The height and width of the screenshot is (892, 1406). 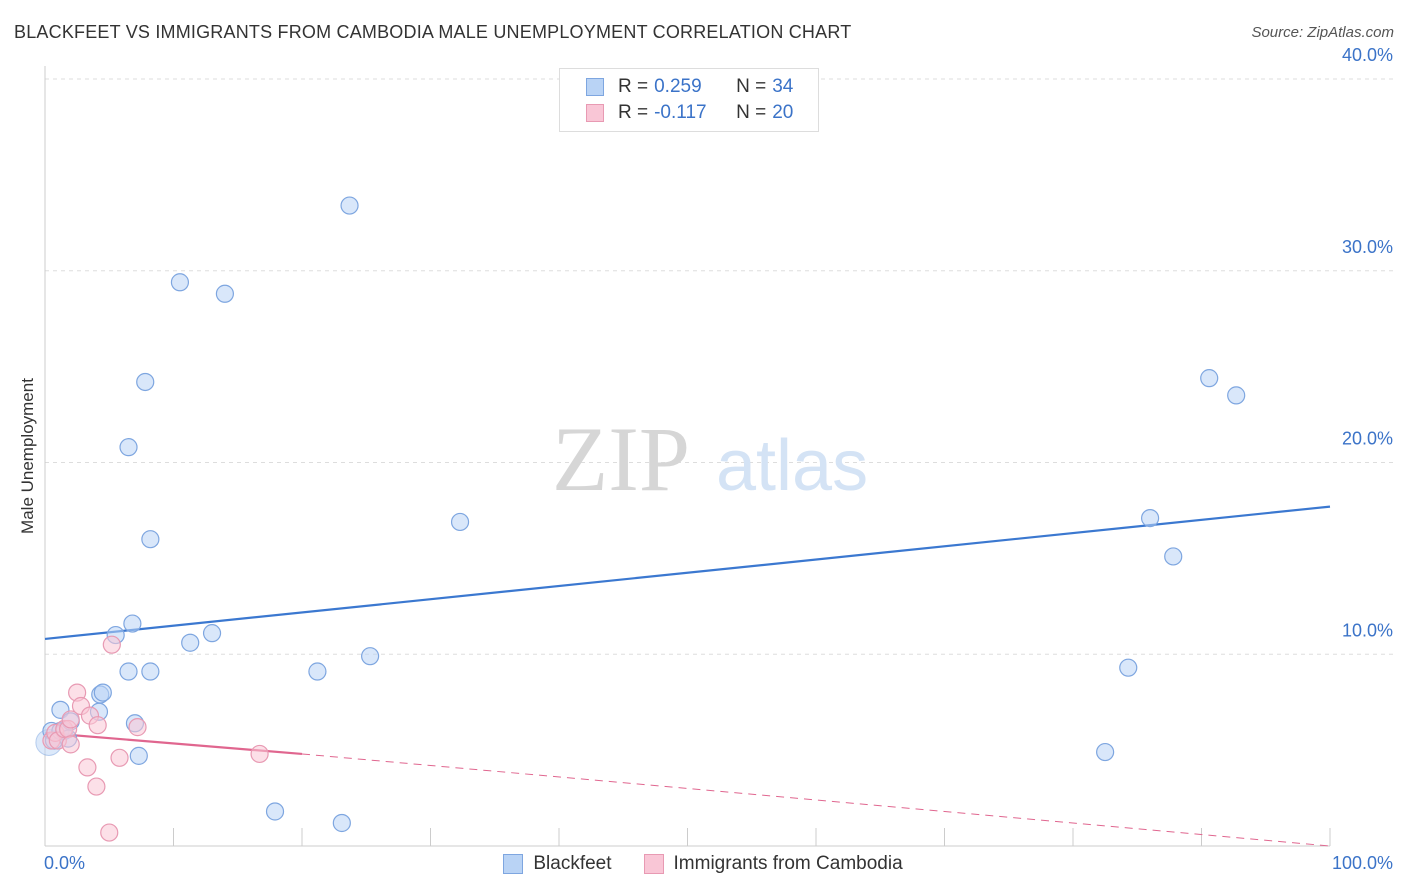 What do you see at coordinates (678, 86) in the screenshot?
I see `legend-r-value: 0.259` at bounding box center [678, 86].